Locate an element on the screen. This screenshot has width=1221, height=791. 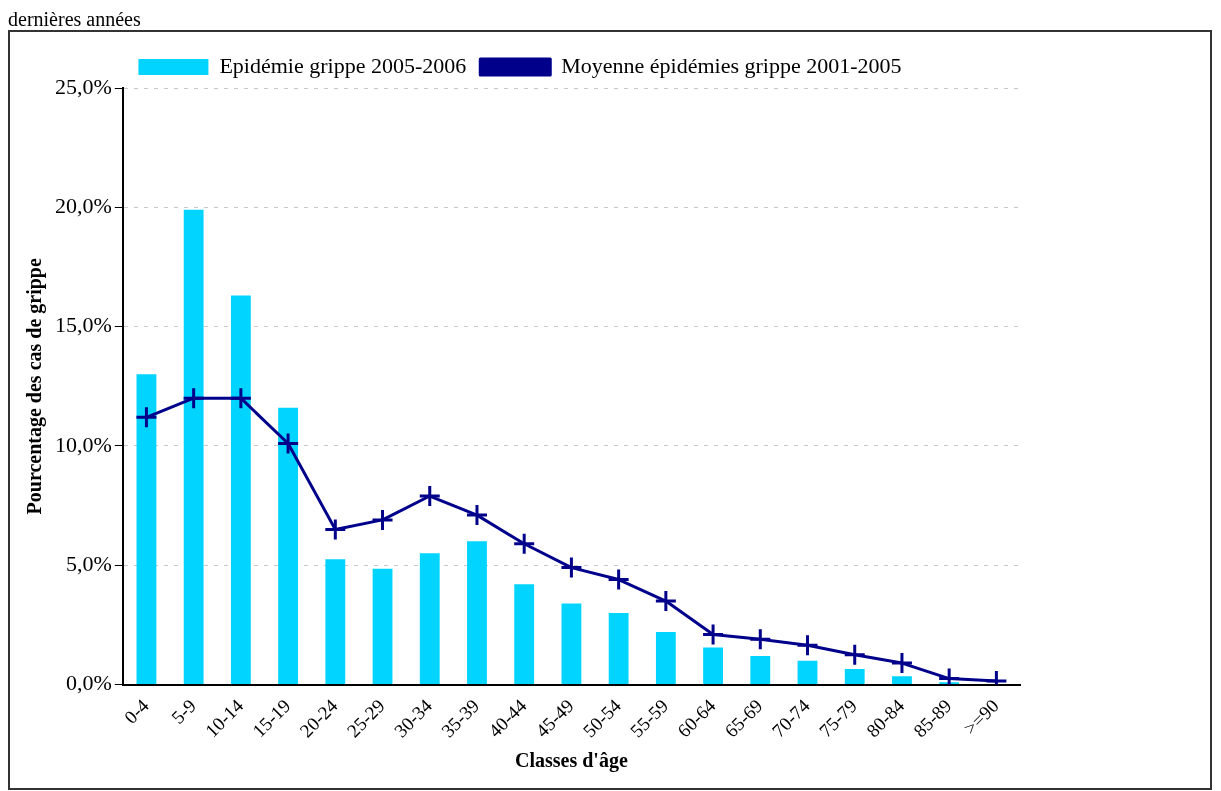
y-tick-label: 20,0% is located at coordinates (83, 206).